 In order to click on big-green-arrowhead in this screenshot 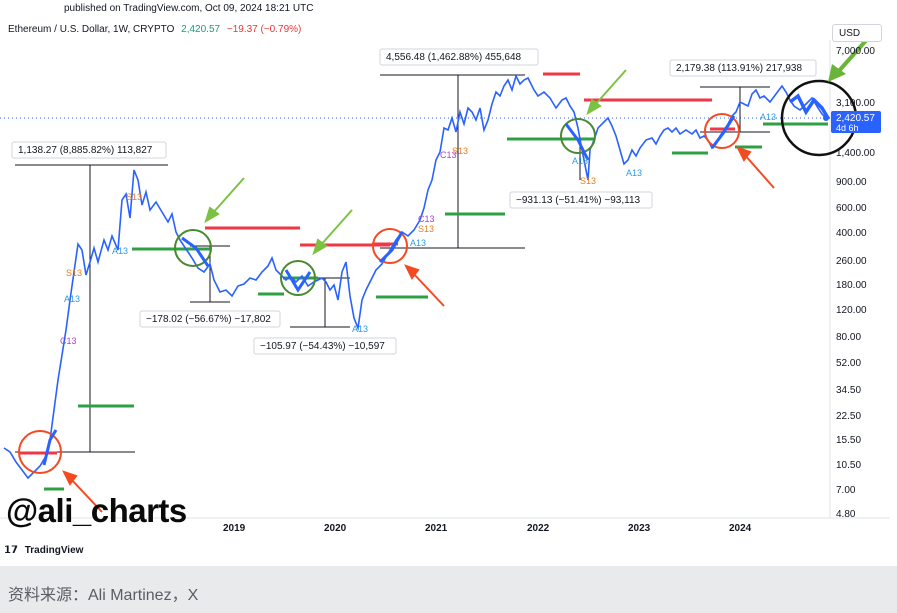, I will do `click(837, 73)`.